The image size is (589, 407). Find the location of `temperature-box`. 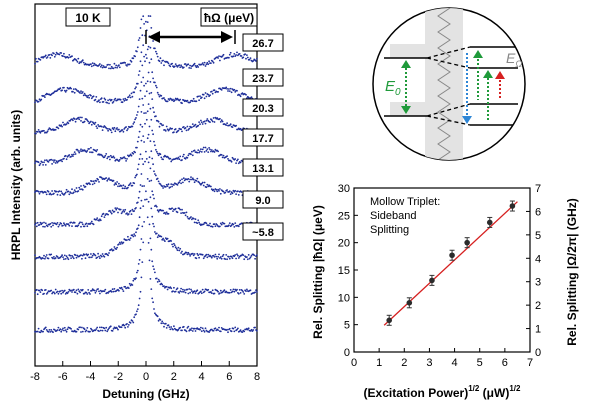

temperature-box is located at coordinates (88, 17).